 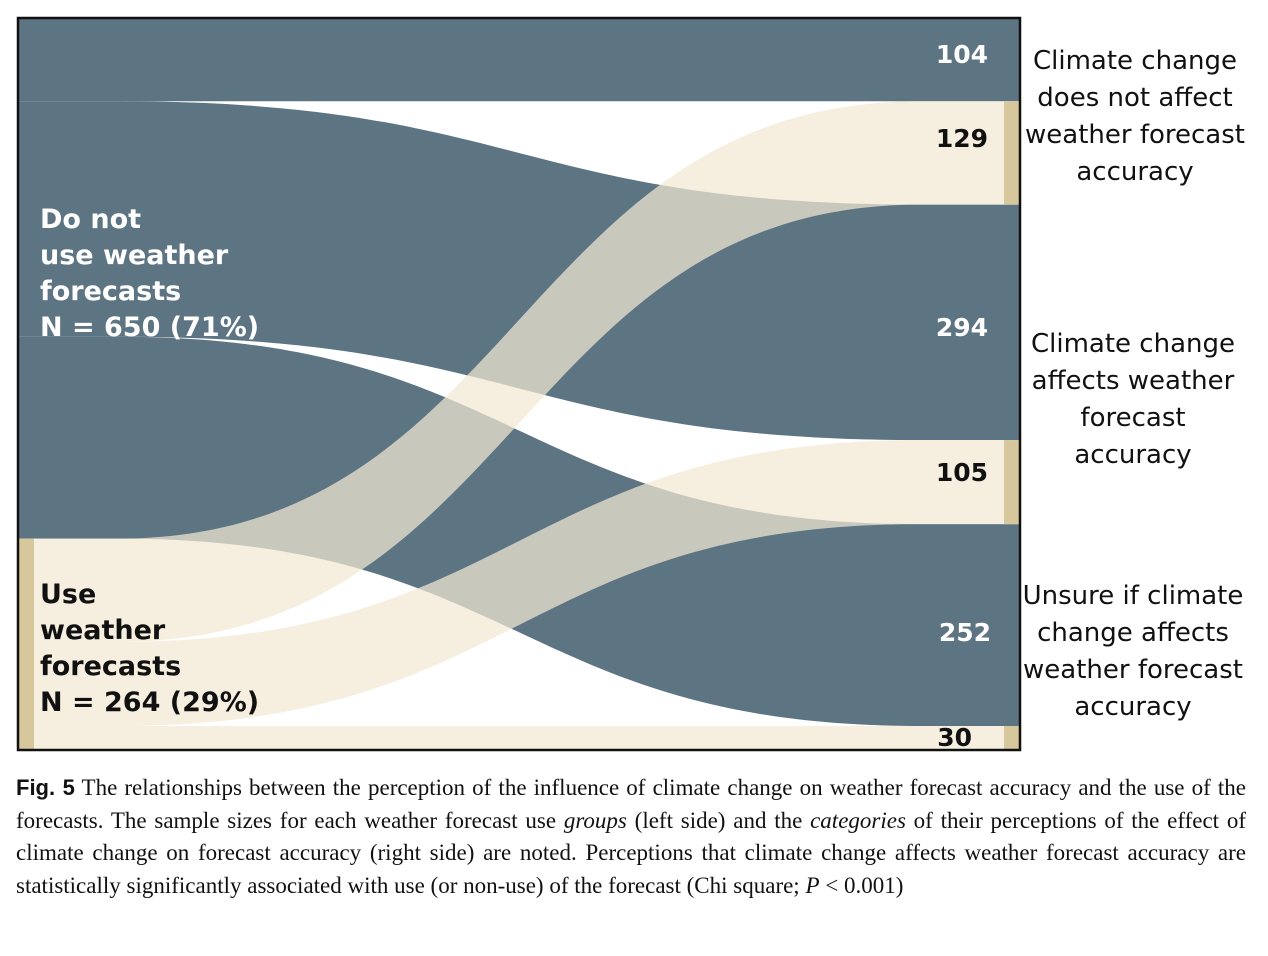 I want to click on count-no-use-not-affect: 104, so click(x=961, y=54).